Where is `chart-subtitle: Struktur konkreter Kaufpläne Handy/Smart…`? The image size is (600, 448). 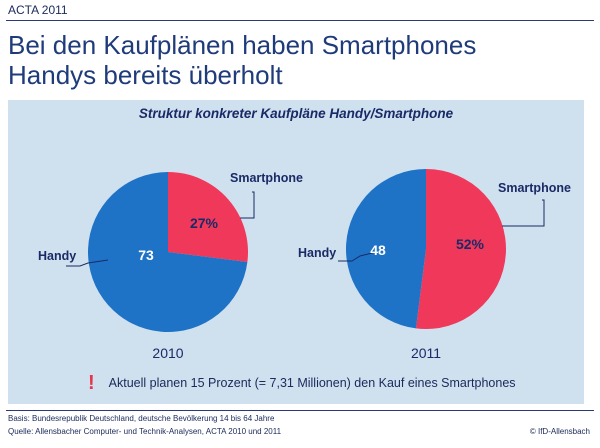 chart-subtitle: Struktur konkreter Kaufpläne Handy/Smart… is located at coordinates (296, 113).